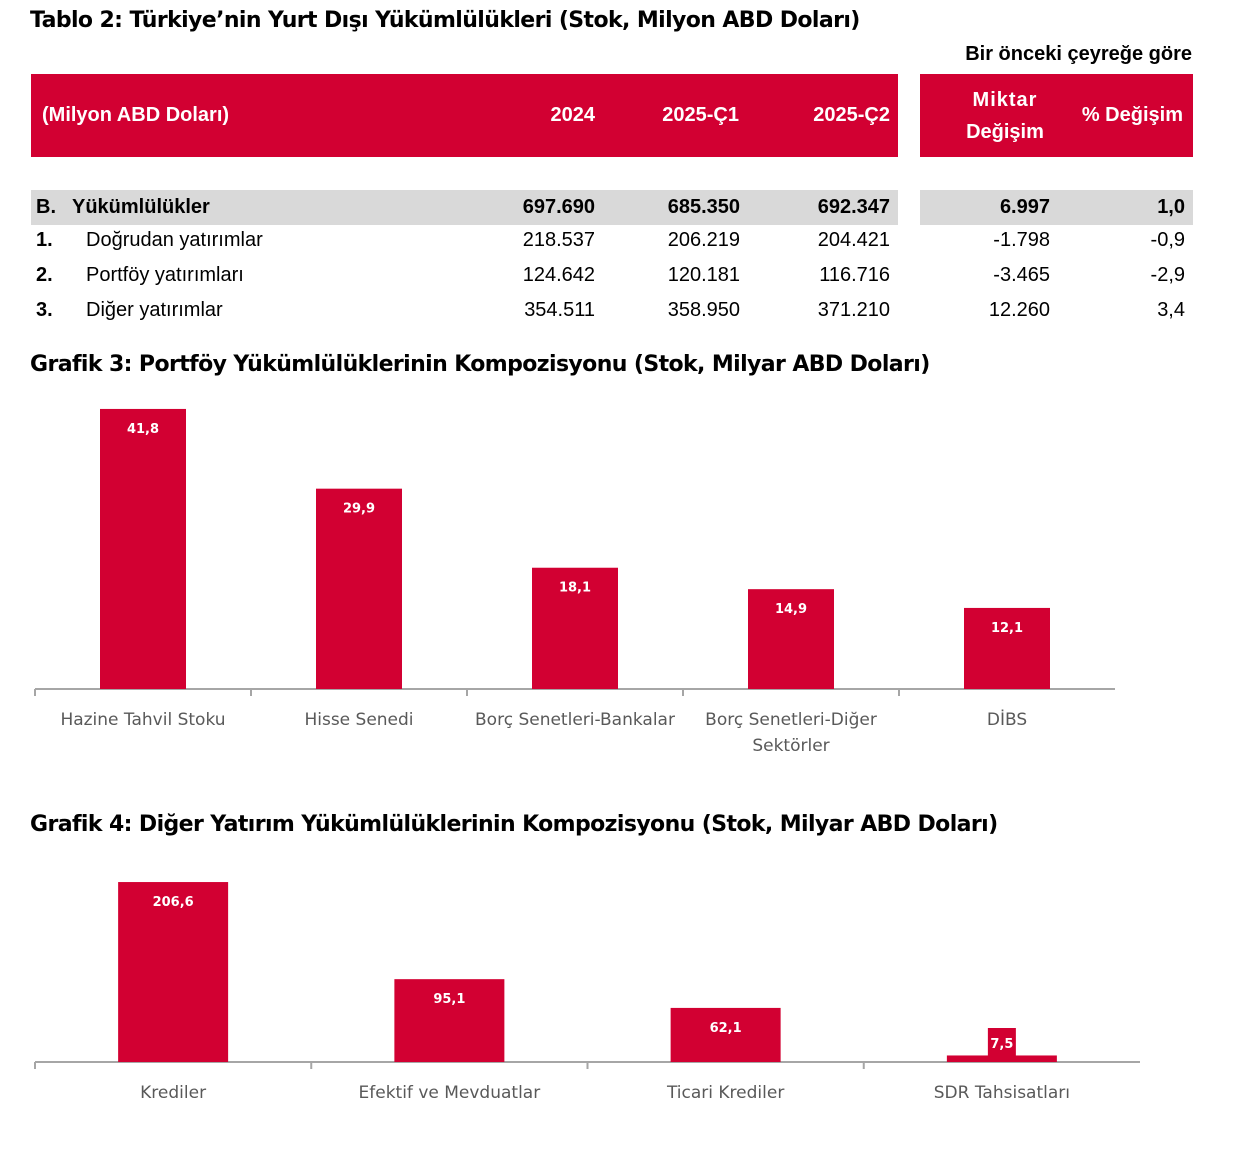 This screenshot has height=1164, width=1238. I want to click on data-label: 7,5, so click(1001, 1044).